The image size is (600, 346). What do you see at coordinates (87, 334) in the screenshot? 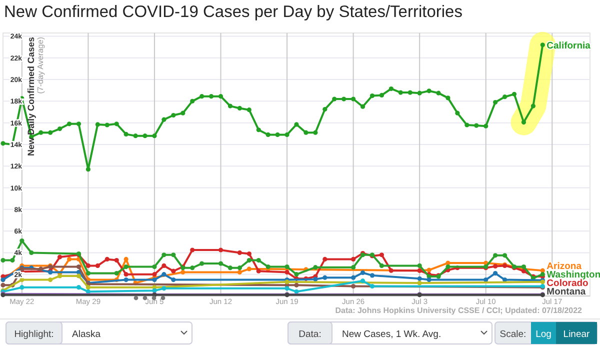
I see `text: Alaska` at bounding box center [87, 334].